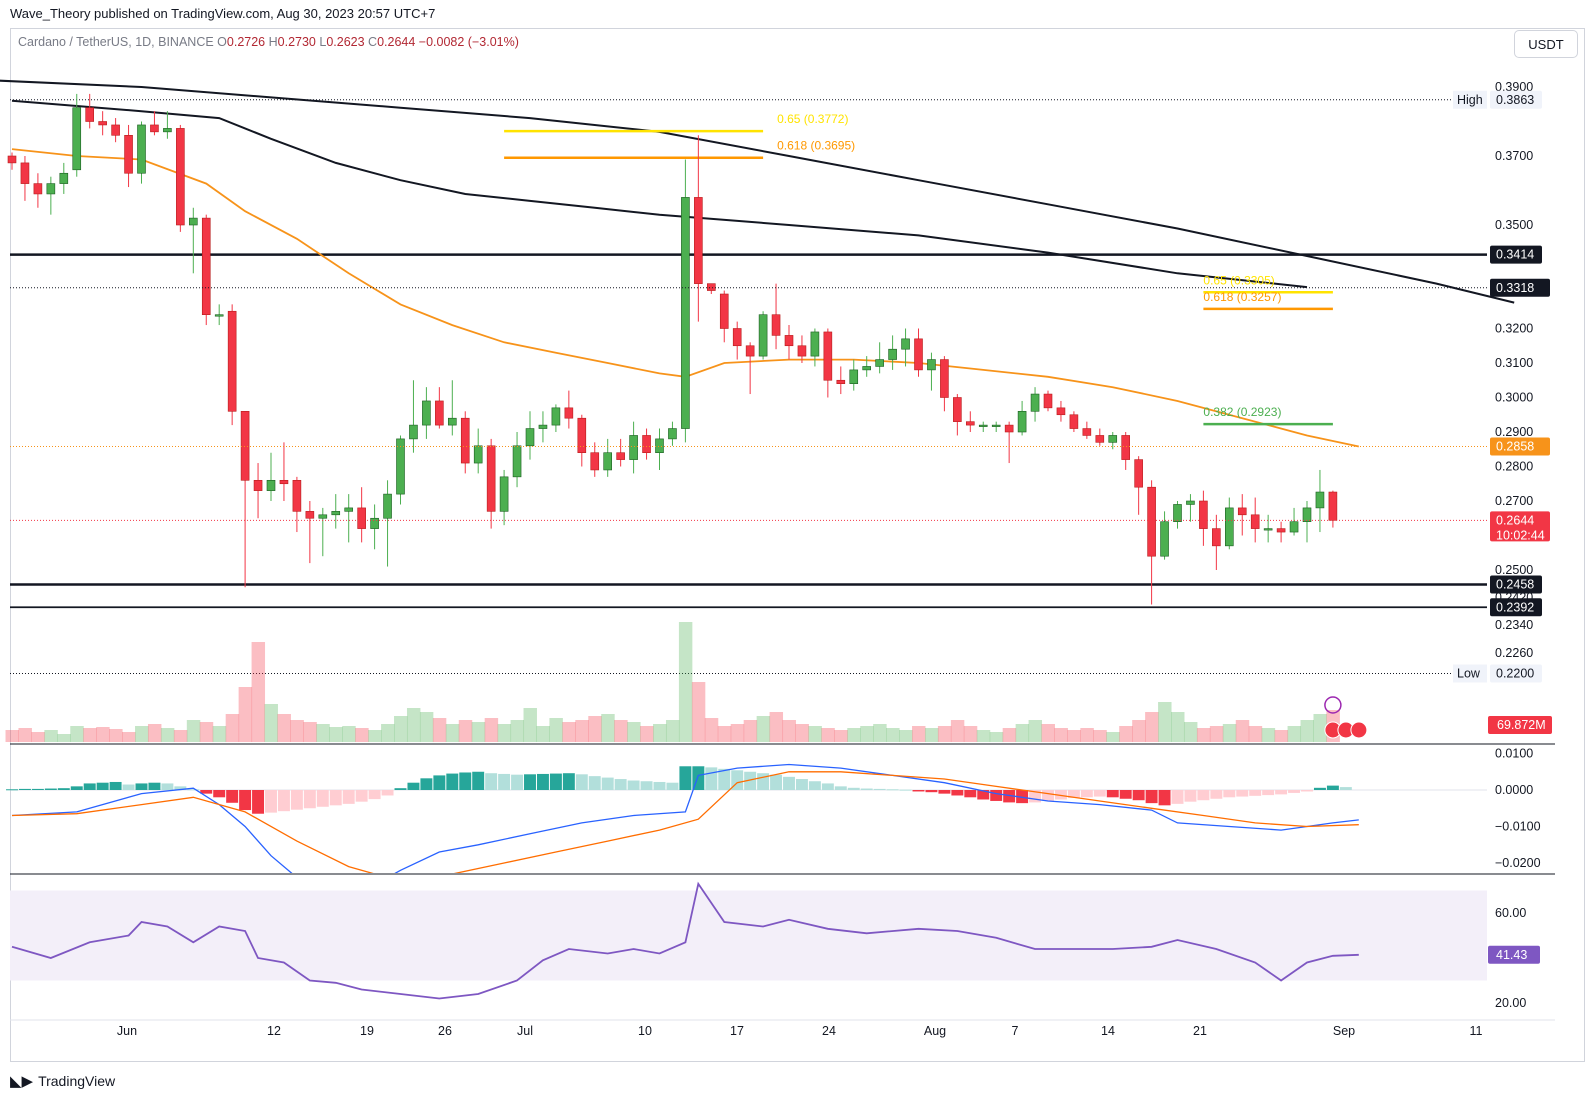  I want to click on close-value: 0.2644, so click(396, 42).